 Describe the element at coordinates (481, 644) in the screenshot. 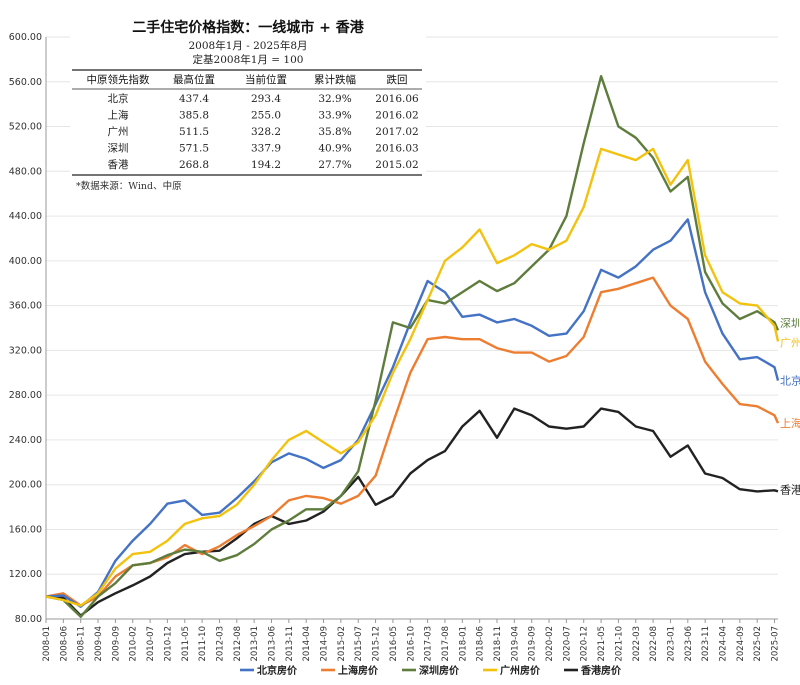

I see `x-tick-label: 2018-06` at that location.